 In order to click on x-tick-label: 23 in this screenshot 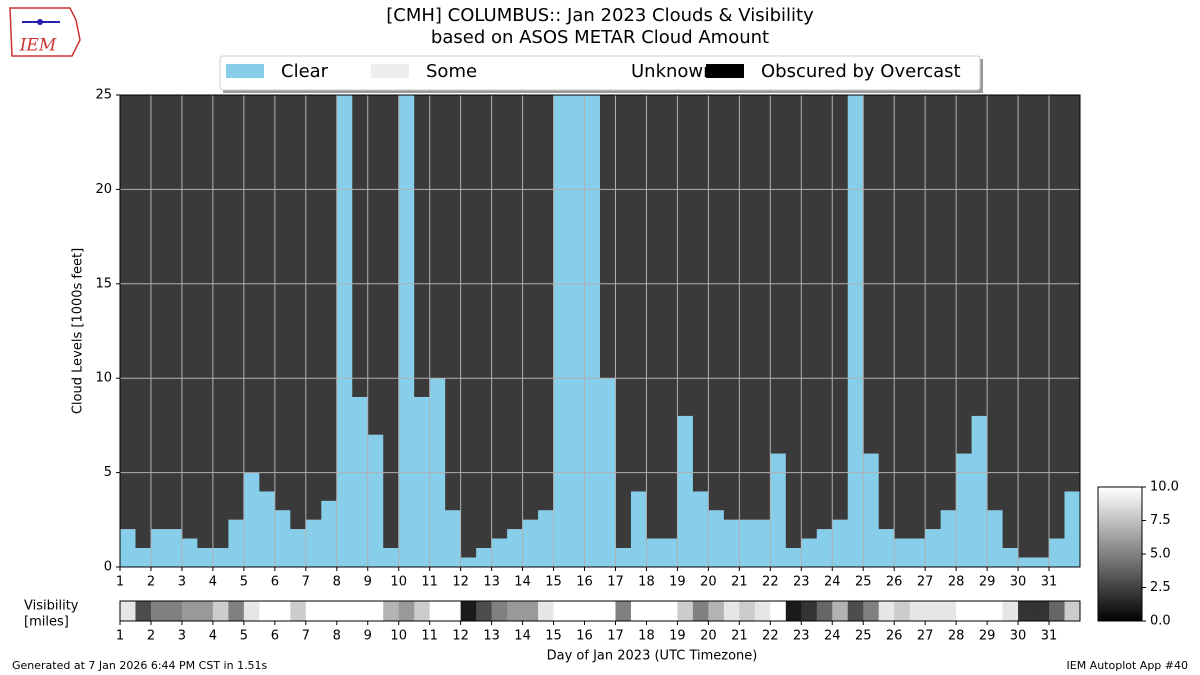, I will do `click(801, 636)`.